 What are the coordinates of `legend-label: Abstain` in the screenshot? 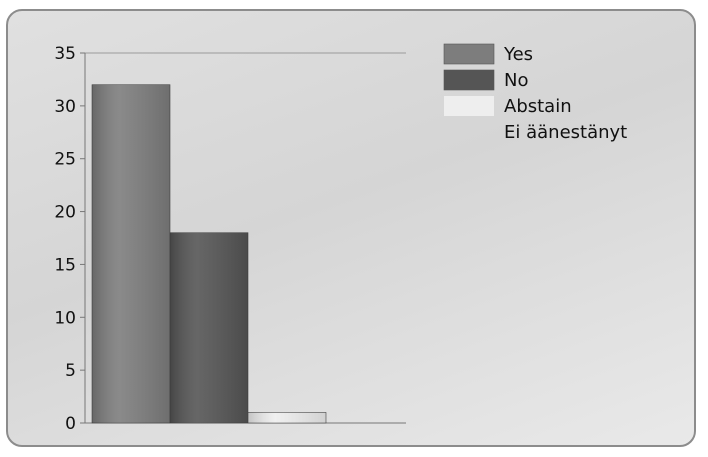 It's located at (538, 106).